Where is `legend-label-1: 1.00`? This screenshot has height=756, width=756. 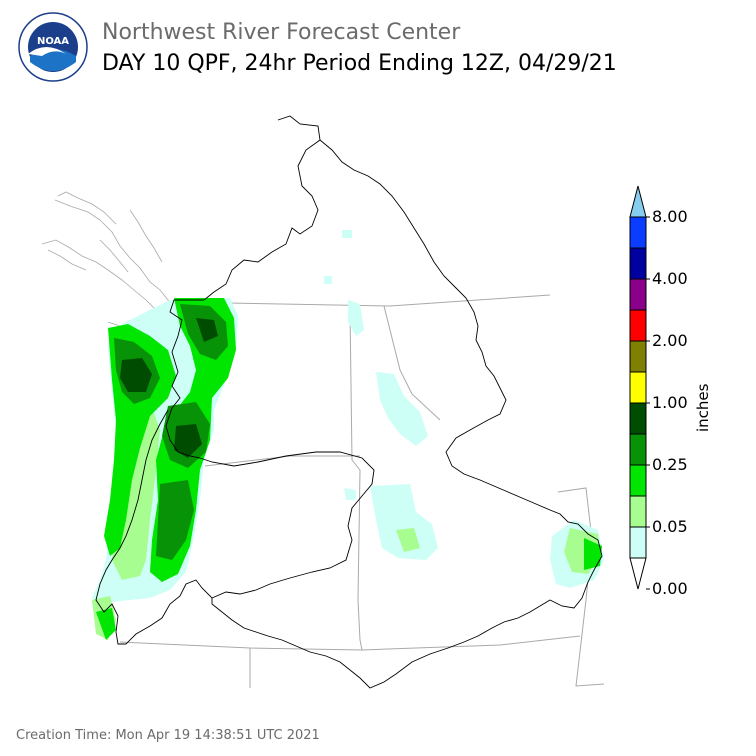 legend-label-1: 1.00 is located at coordinates (670, 402).